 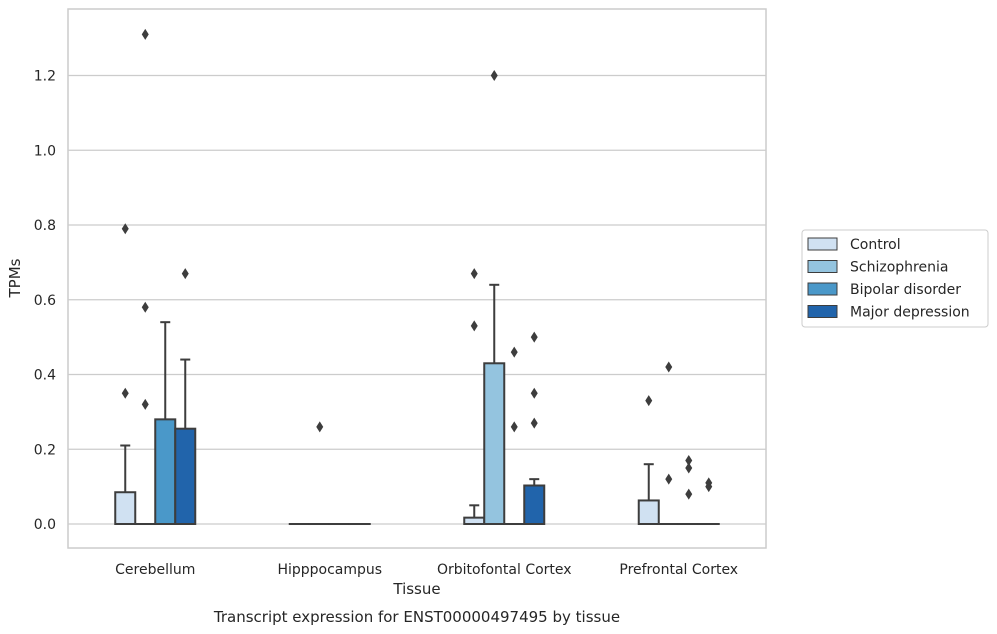 What do you see at coordinates (905, 290) in the screenshot?
I see `legend-label-bipolar-disorder: Bipolar disorder` at bounding box center [905, 290].